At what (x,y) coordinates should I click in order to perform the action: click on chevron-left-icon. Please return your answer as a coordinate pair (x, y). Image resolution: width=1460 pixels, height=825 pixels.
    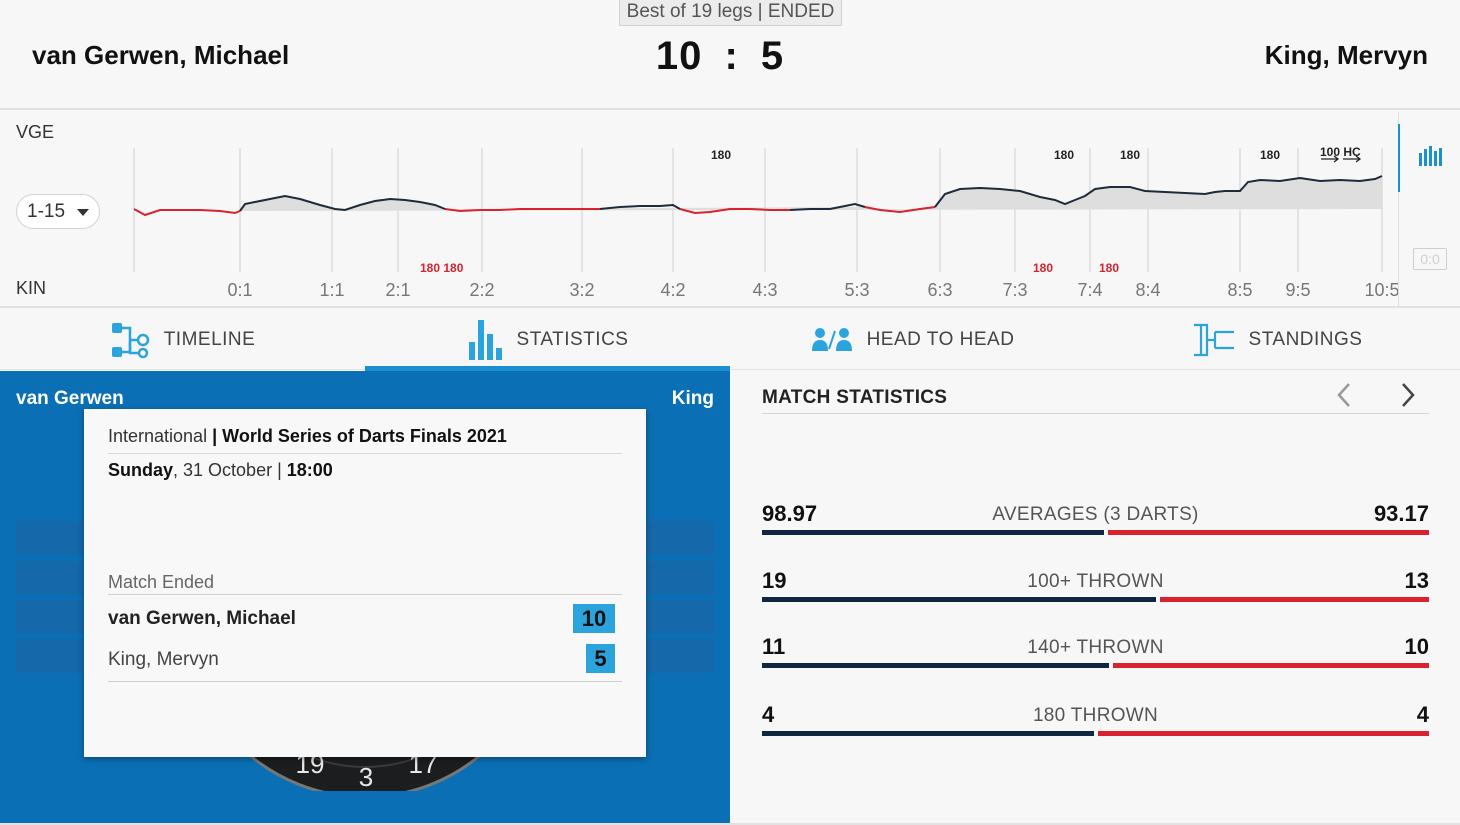
    Looking at the image, I should click on (1345, 395).